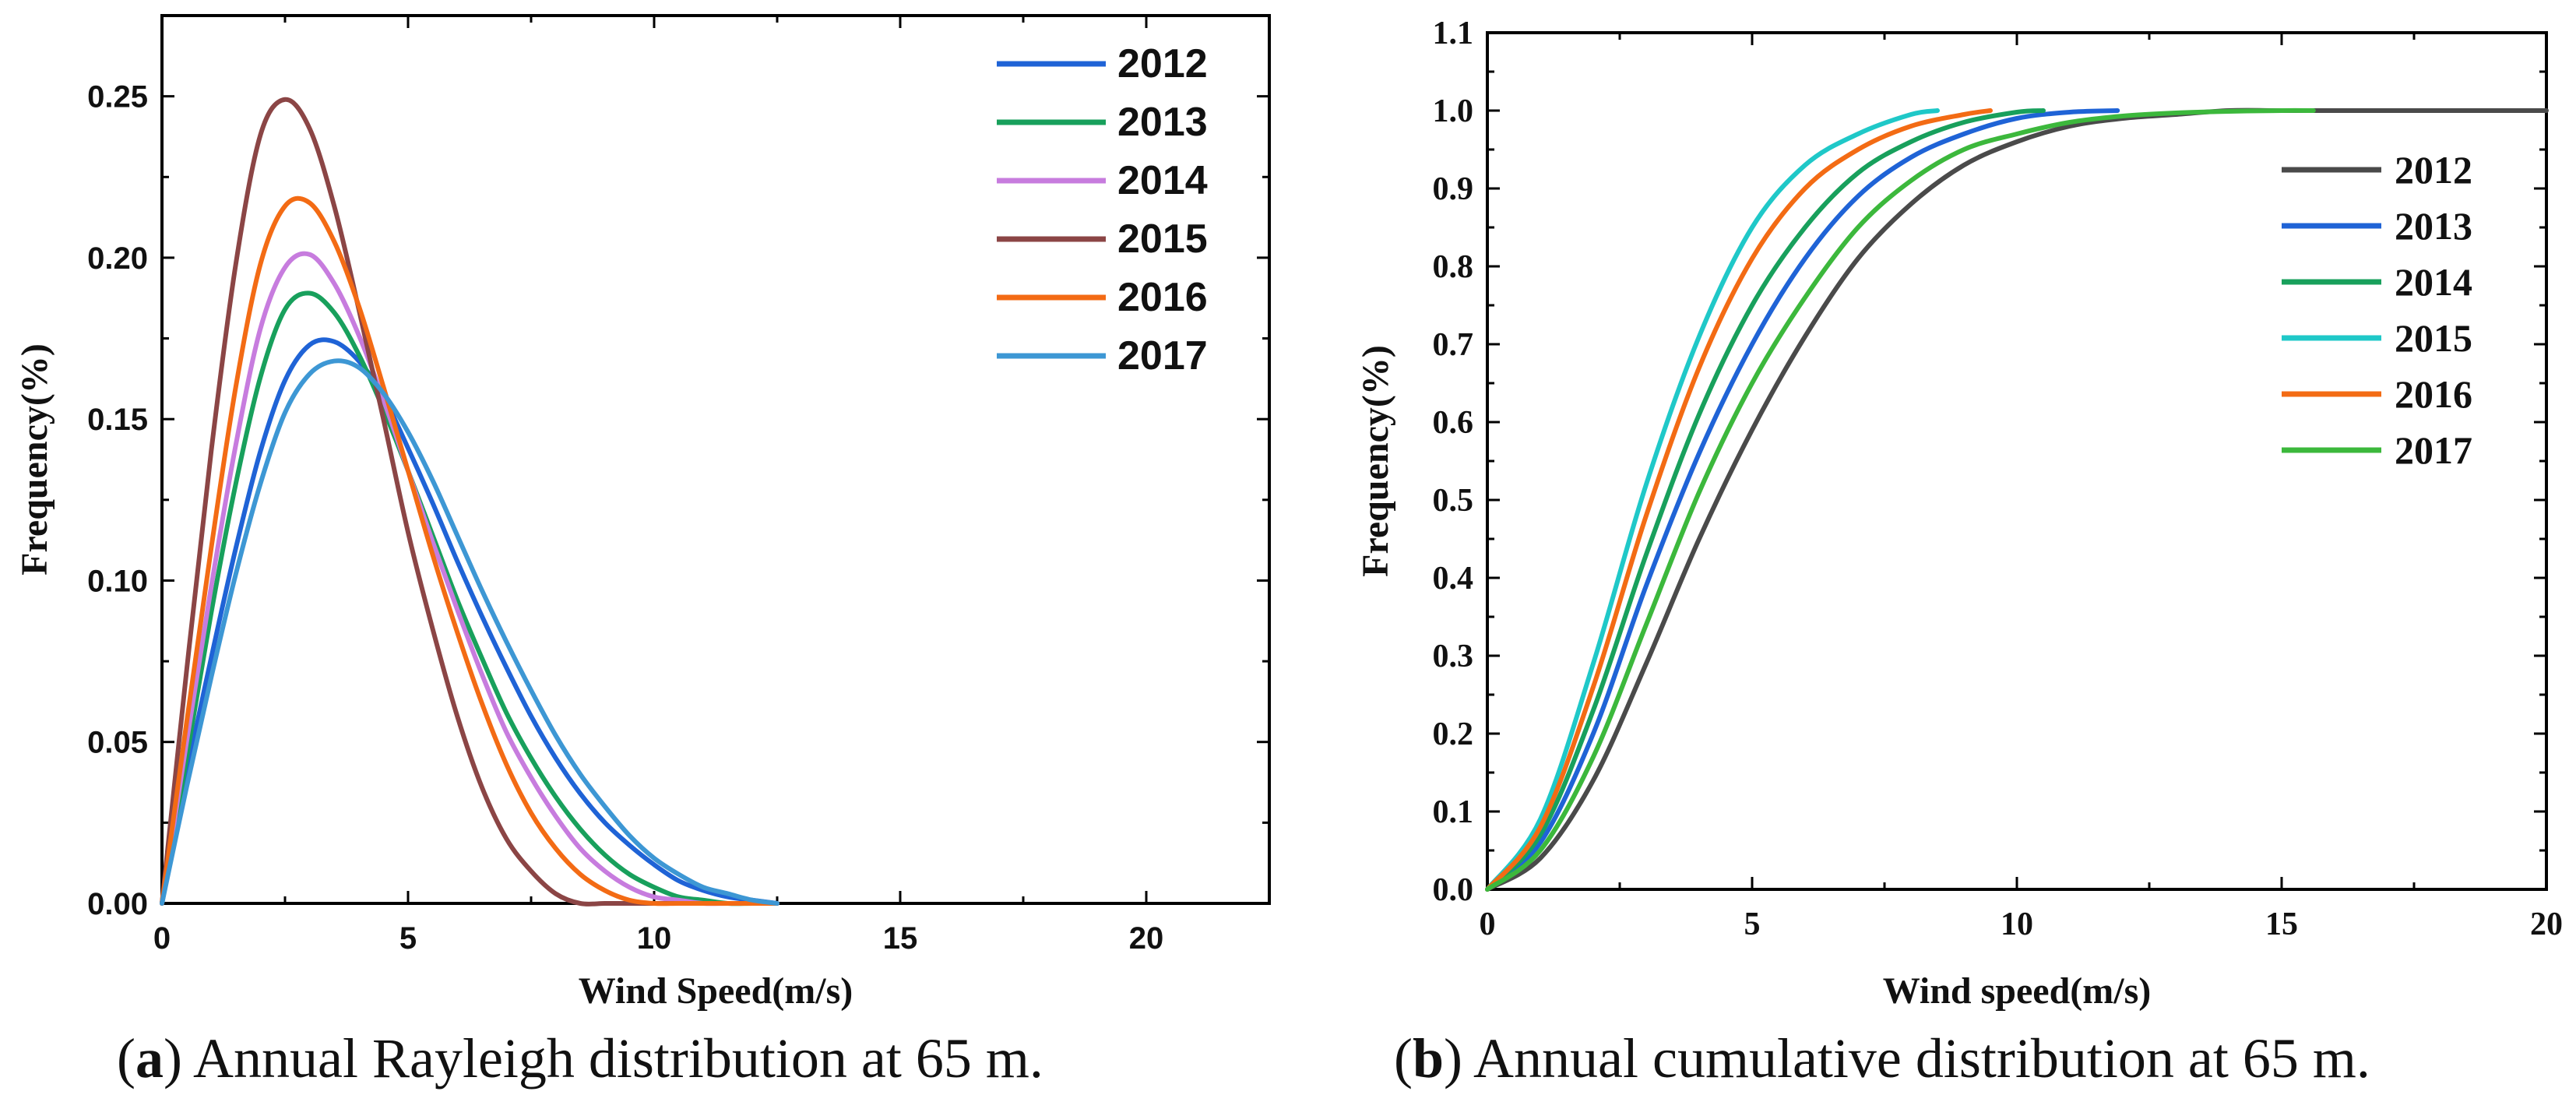 This screenshot has height=1116, width=2576. Describe the element at coordinates (1162, 63) in the screenshot. I see `legend-label-a-2012: 2012` at that location.